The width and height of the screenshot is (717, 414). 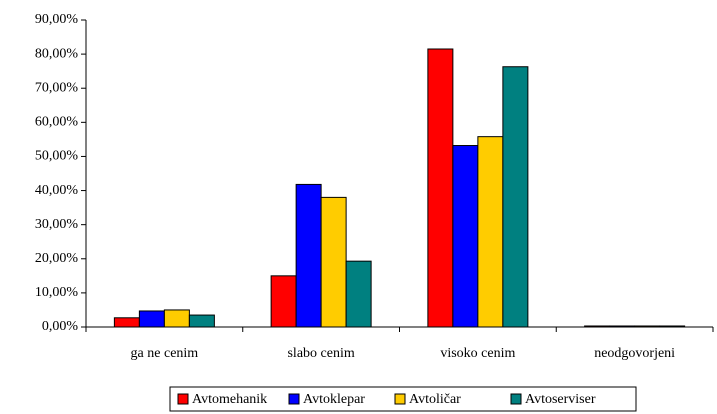 I want to click on y-tick-label: 80,00%, so click(x=57, y=53).